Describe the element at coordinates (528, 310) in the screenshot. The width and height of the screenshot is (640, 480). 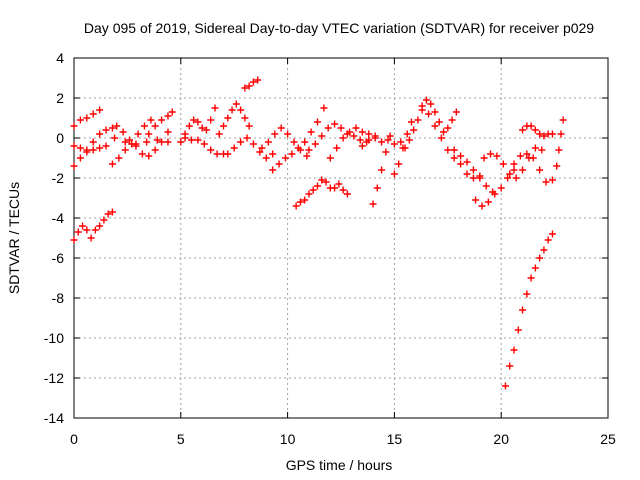
I see `series-late-drop` at that location.